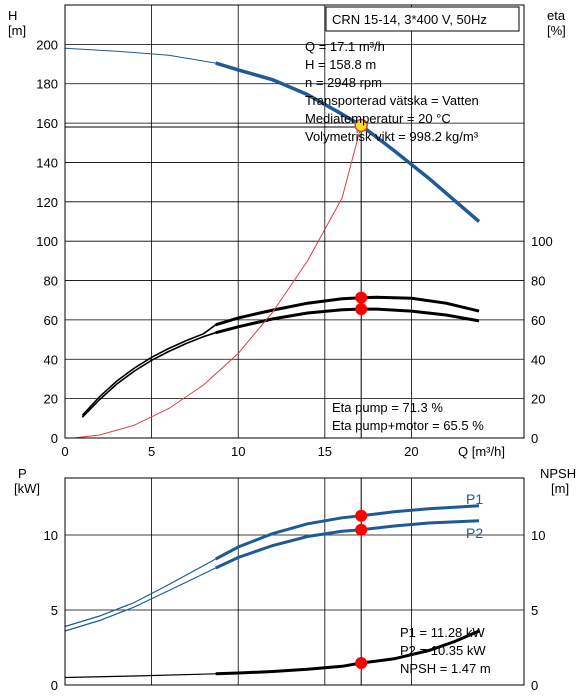 The image size is (585, 697). I want to click on p2-operating-range, so click(347, 544).